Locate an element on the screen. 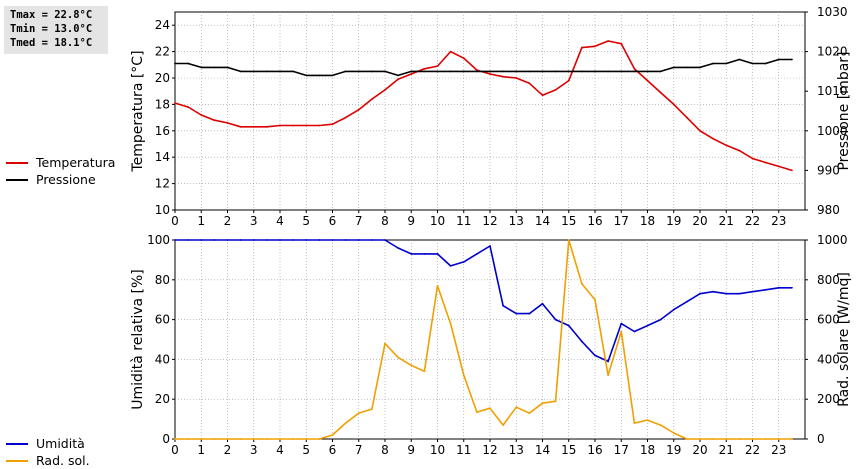 Image resolution: width=860 pixels, height=469 pixels. y-right-axis-label: Rad. solare [W/mq] is located at coordinates (844, 339).